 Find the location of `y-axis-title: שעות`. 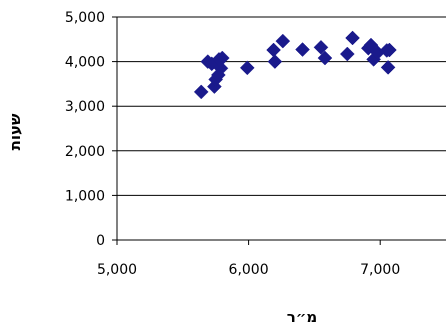

y-axis-title: שעות is located at coordinates (15, 131).